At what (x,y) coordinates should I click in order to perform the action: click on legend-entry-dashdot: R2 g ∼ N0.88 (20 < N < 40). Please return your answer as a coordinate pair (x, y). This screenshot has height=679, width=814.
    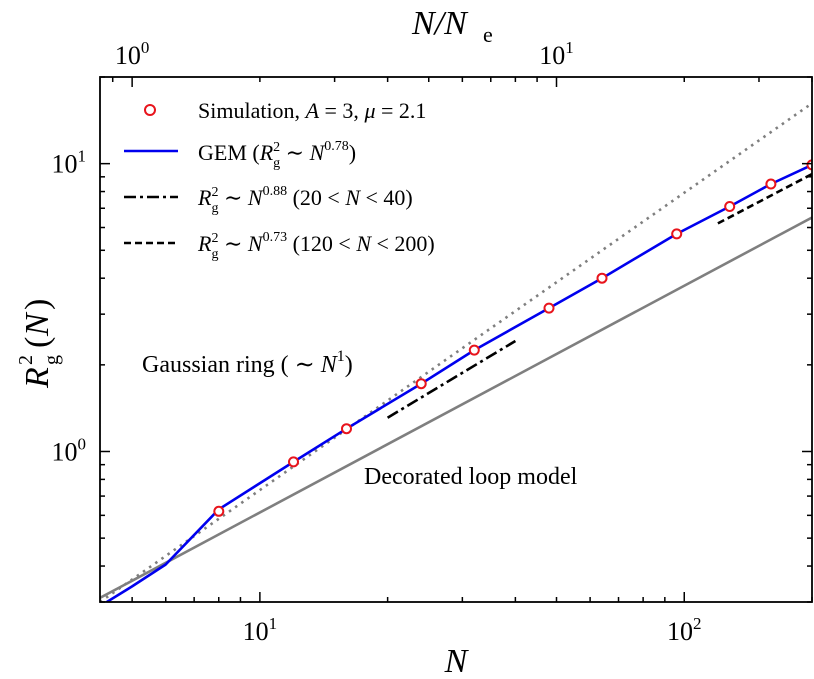
    Looking at the image, I should click on (268, 200).